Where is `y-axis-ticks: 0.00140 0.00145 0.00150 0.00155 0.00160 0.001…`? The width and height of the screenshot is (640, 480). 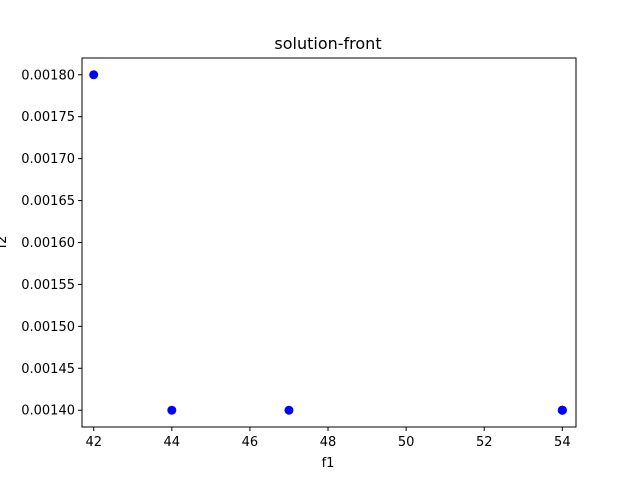 y-axis-ticks: 0.00140 0.00145 0.00150 0.00155 0.00160 0.001… is located at coordinates (51, 243).